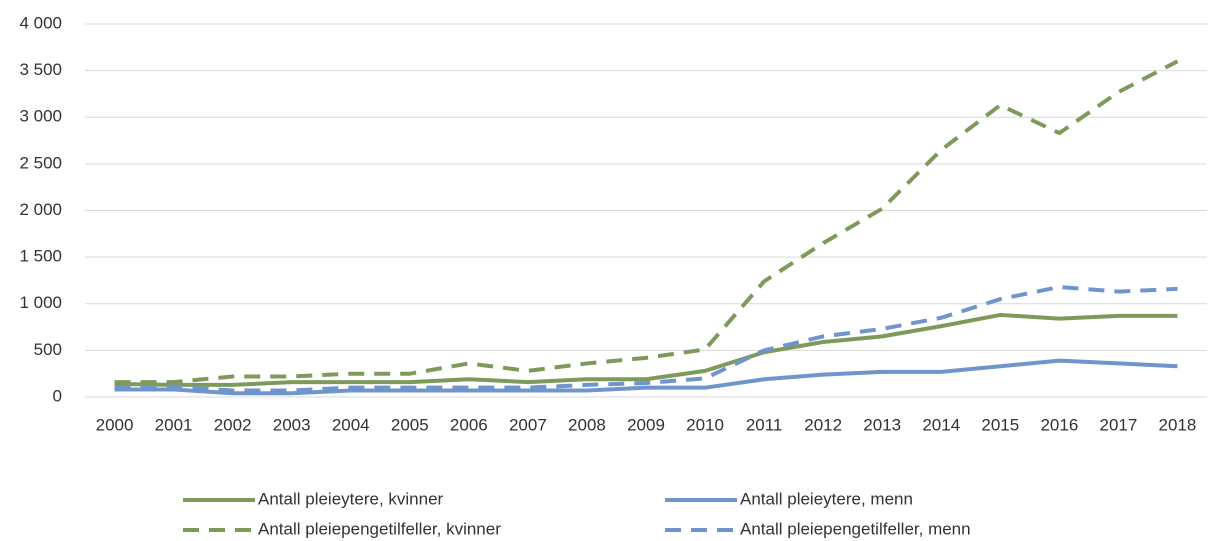 Image resolution: width=1209 pixels, height=541 pixels. I want to click on x-tick-label: 2010, so click(705, 424).